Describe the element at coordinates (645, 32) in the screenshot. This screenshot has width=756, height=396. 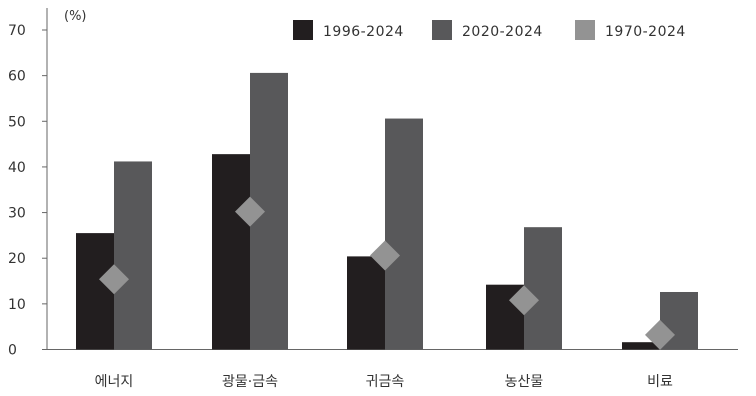
I see `legend-label: 1970-2024` at that location.